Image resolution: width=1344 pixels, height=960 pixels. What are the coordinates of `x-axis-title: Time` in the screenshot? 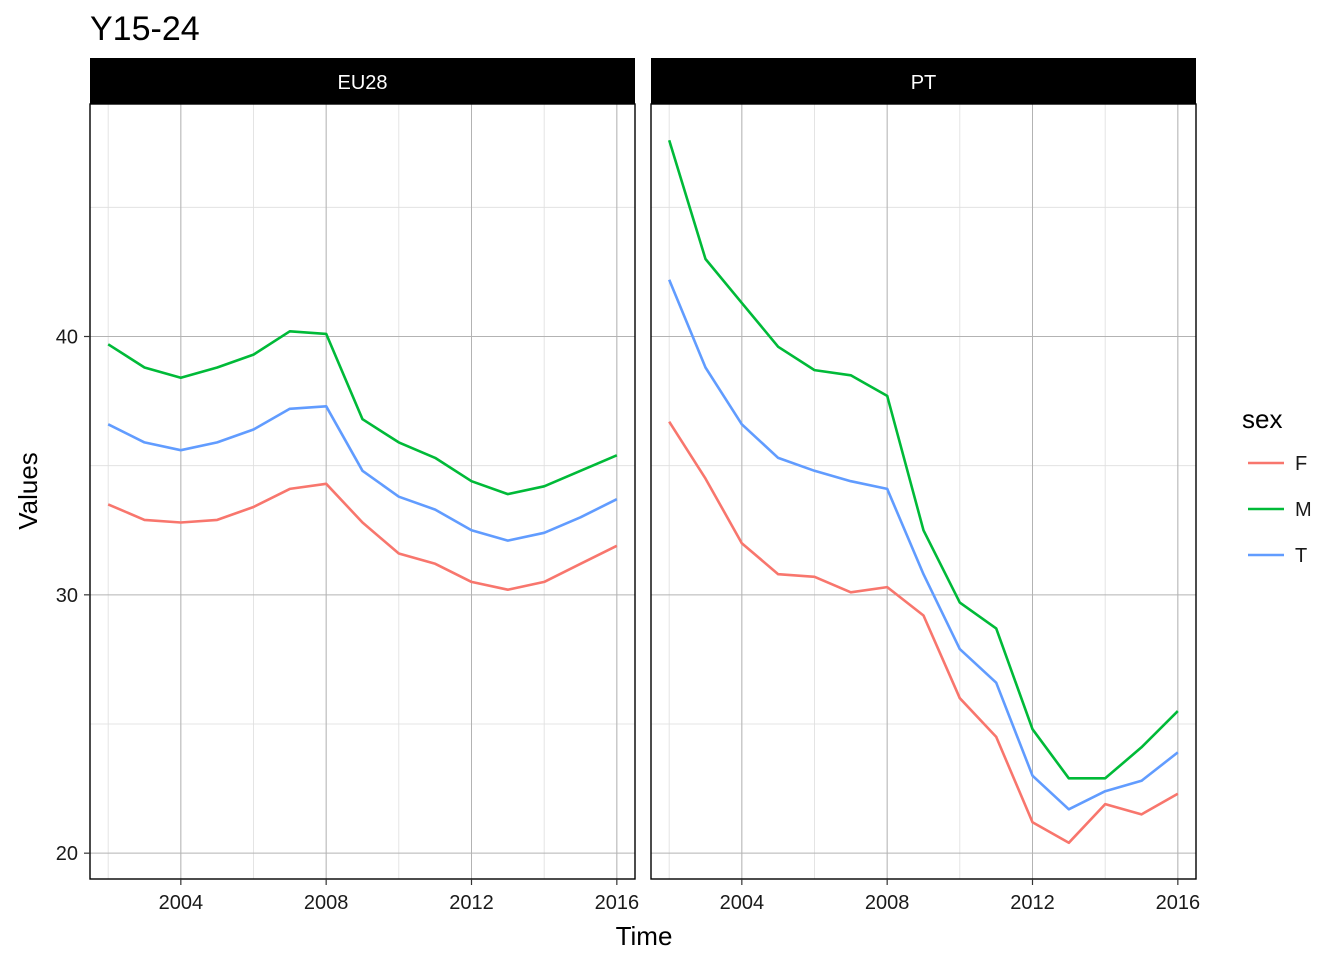 It's located at (644, 936).